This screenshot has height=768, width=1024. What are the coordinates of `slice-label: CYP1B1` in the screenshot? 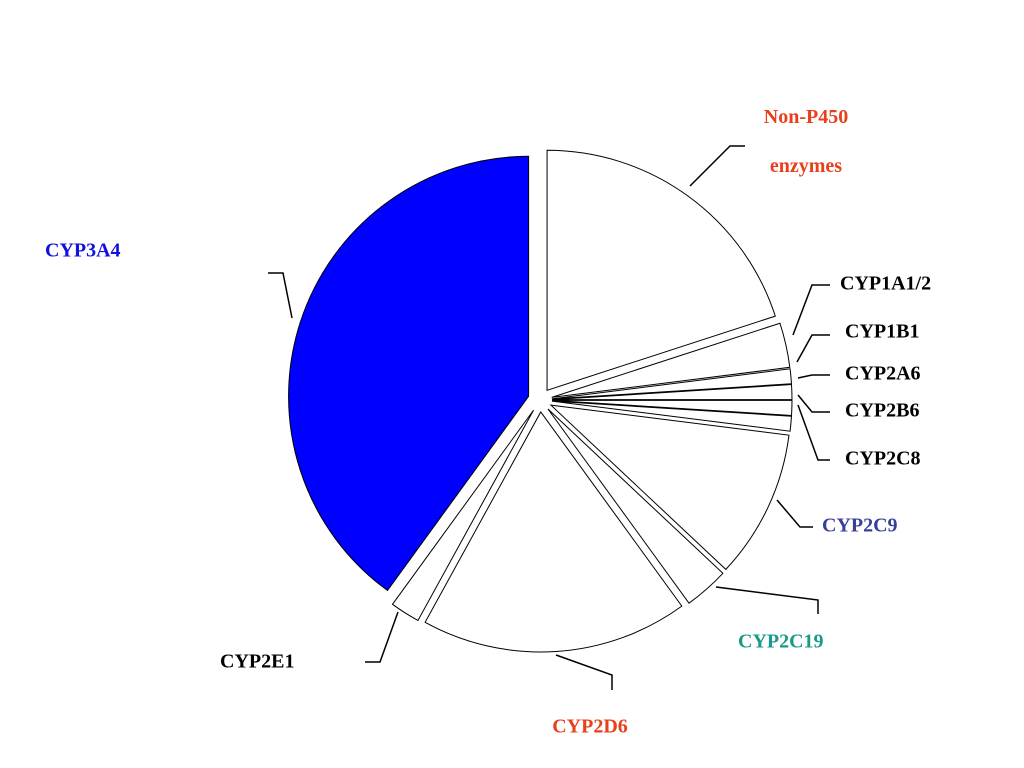 It's located at (882, 332).